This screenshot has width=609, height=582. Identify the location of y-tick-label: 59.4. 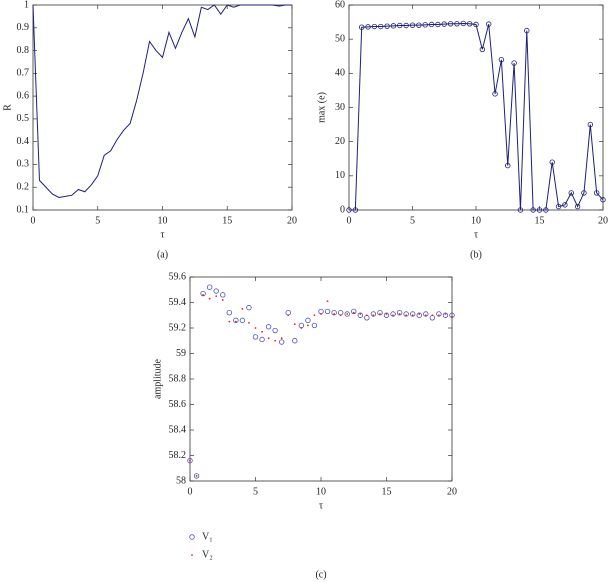
(178, 302).